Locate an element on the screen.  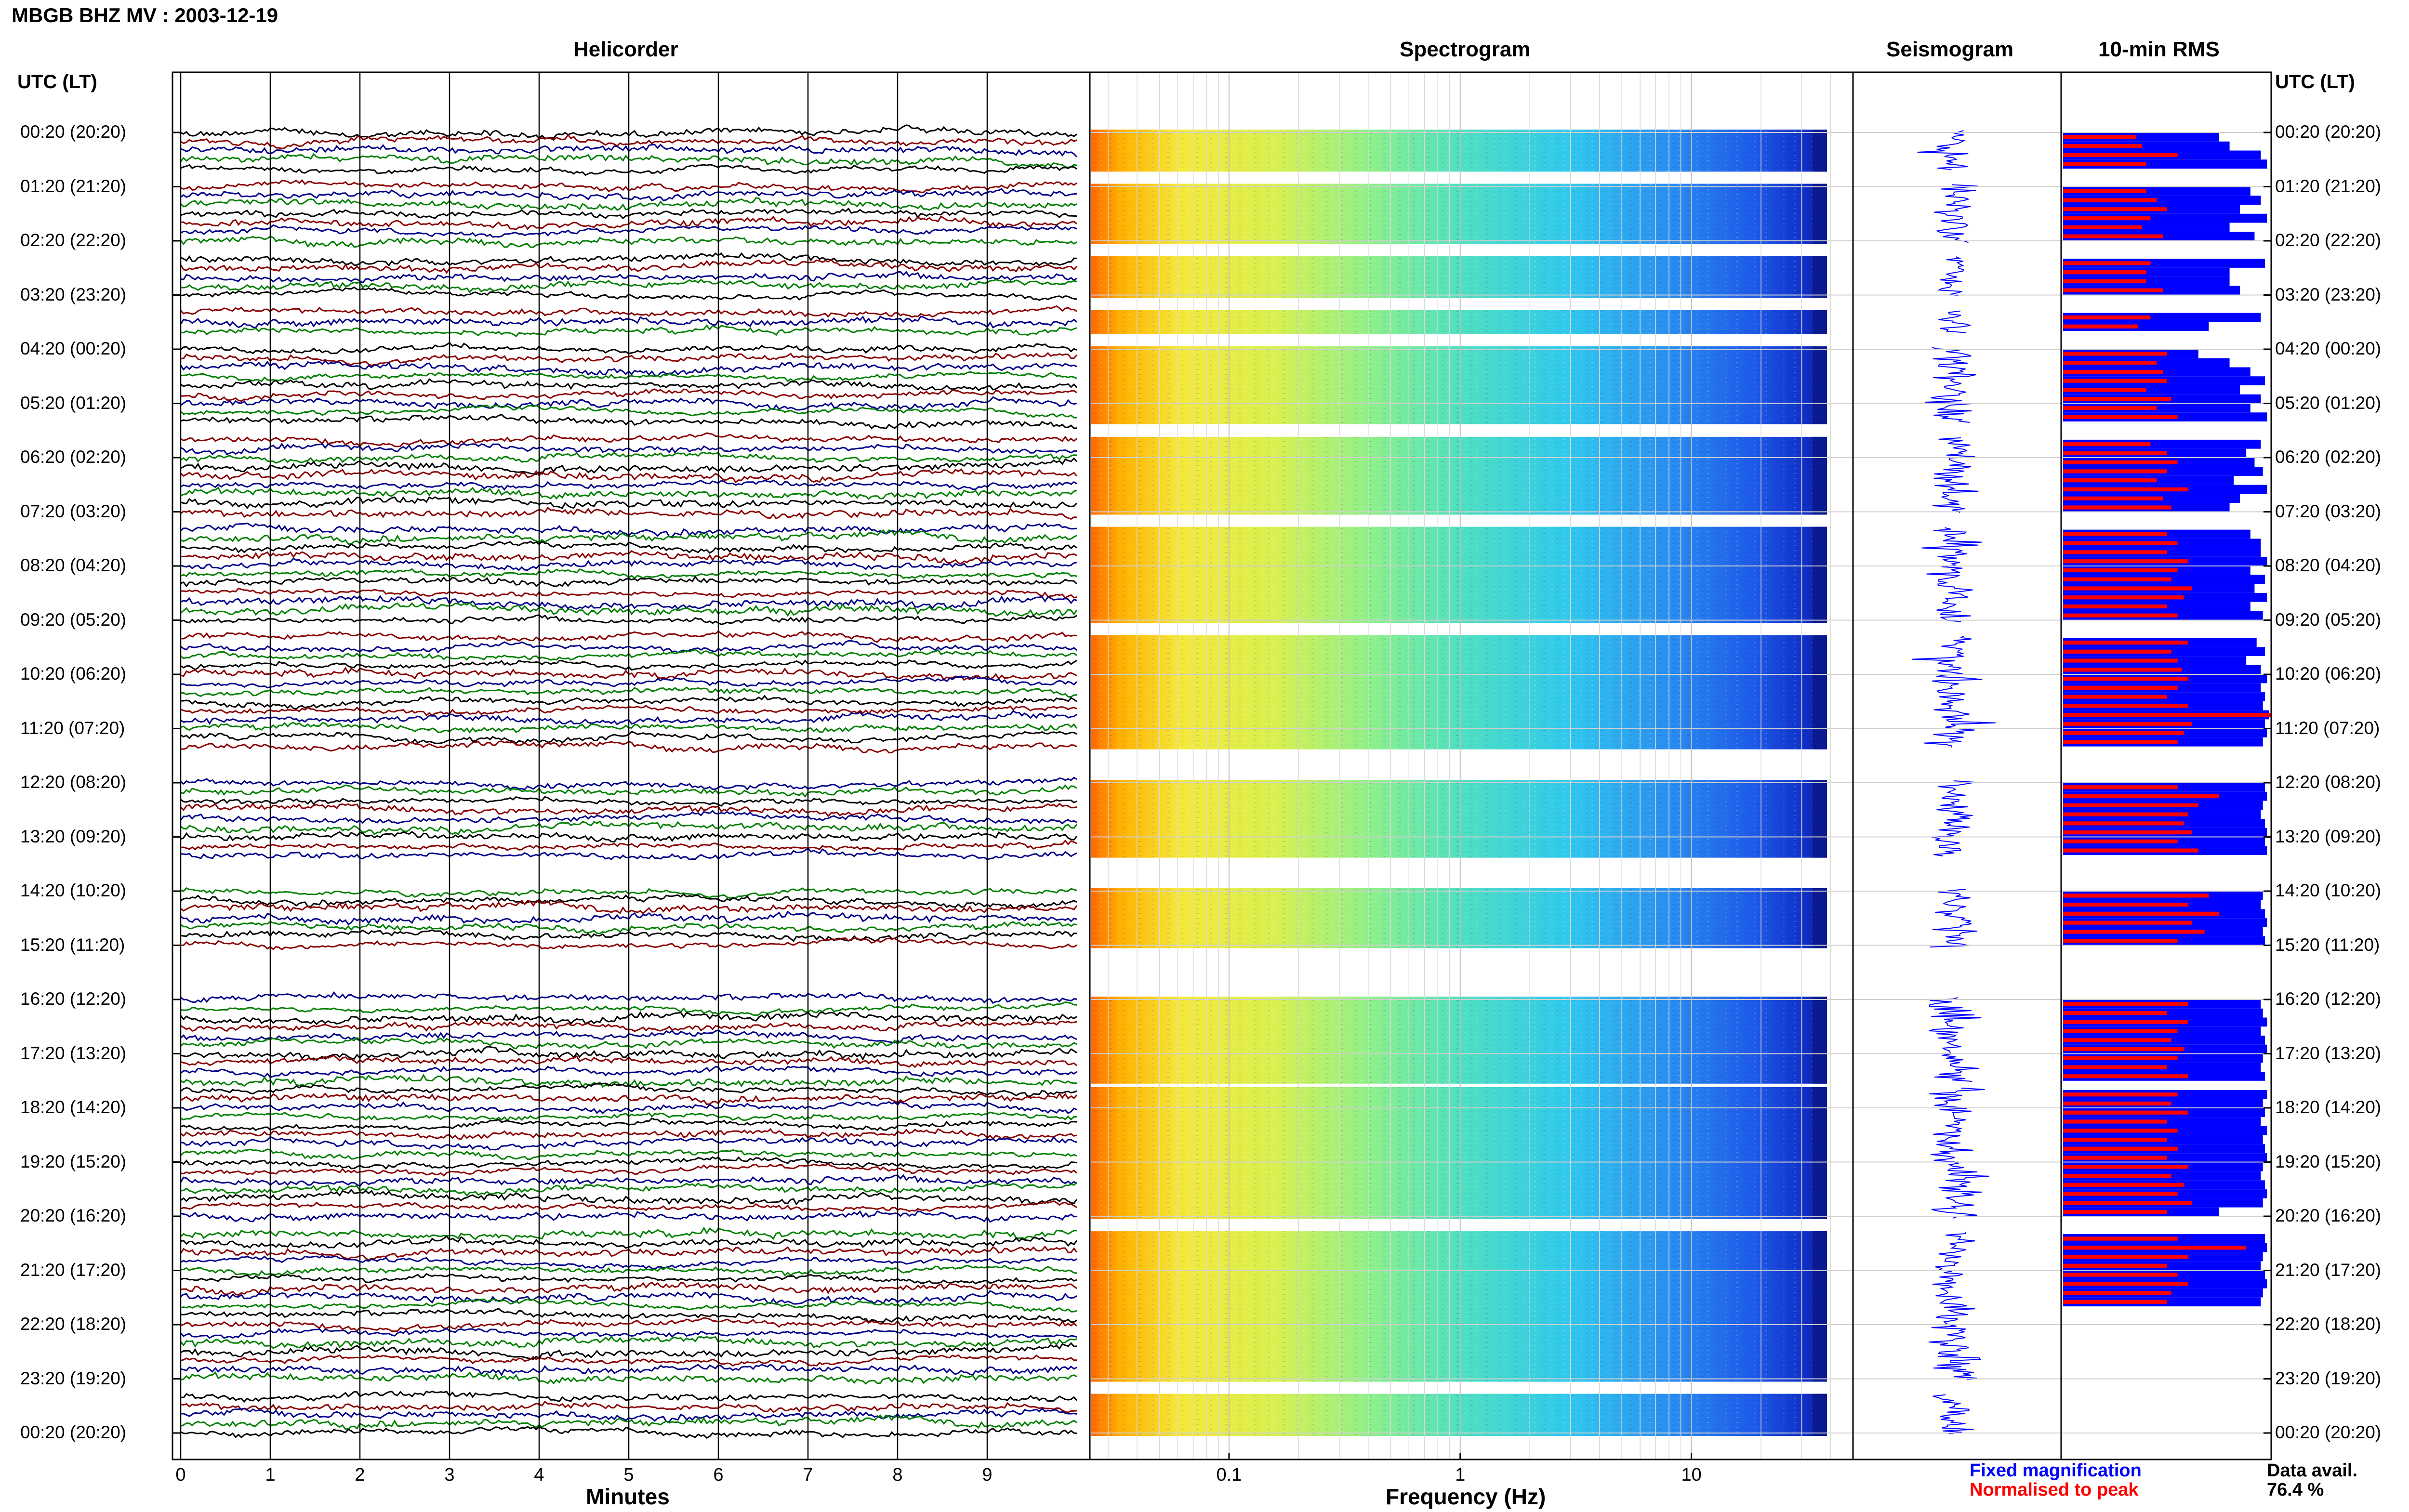
time-label-right: 19:20 (15:20) is located at coordinates (2328, 1161).